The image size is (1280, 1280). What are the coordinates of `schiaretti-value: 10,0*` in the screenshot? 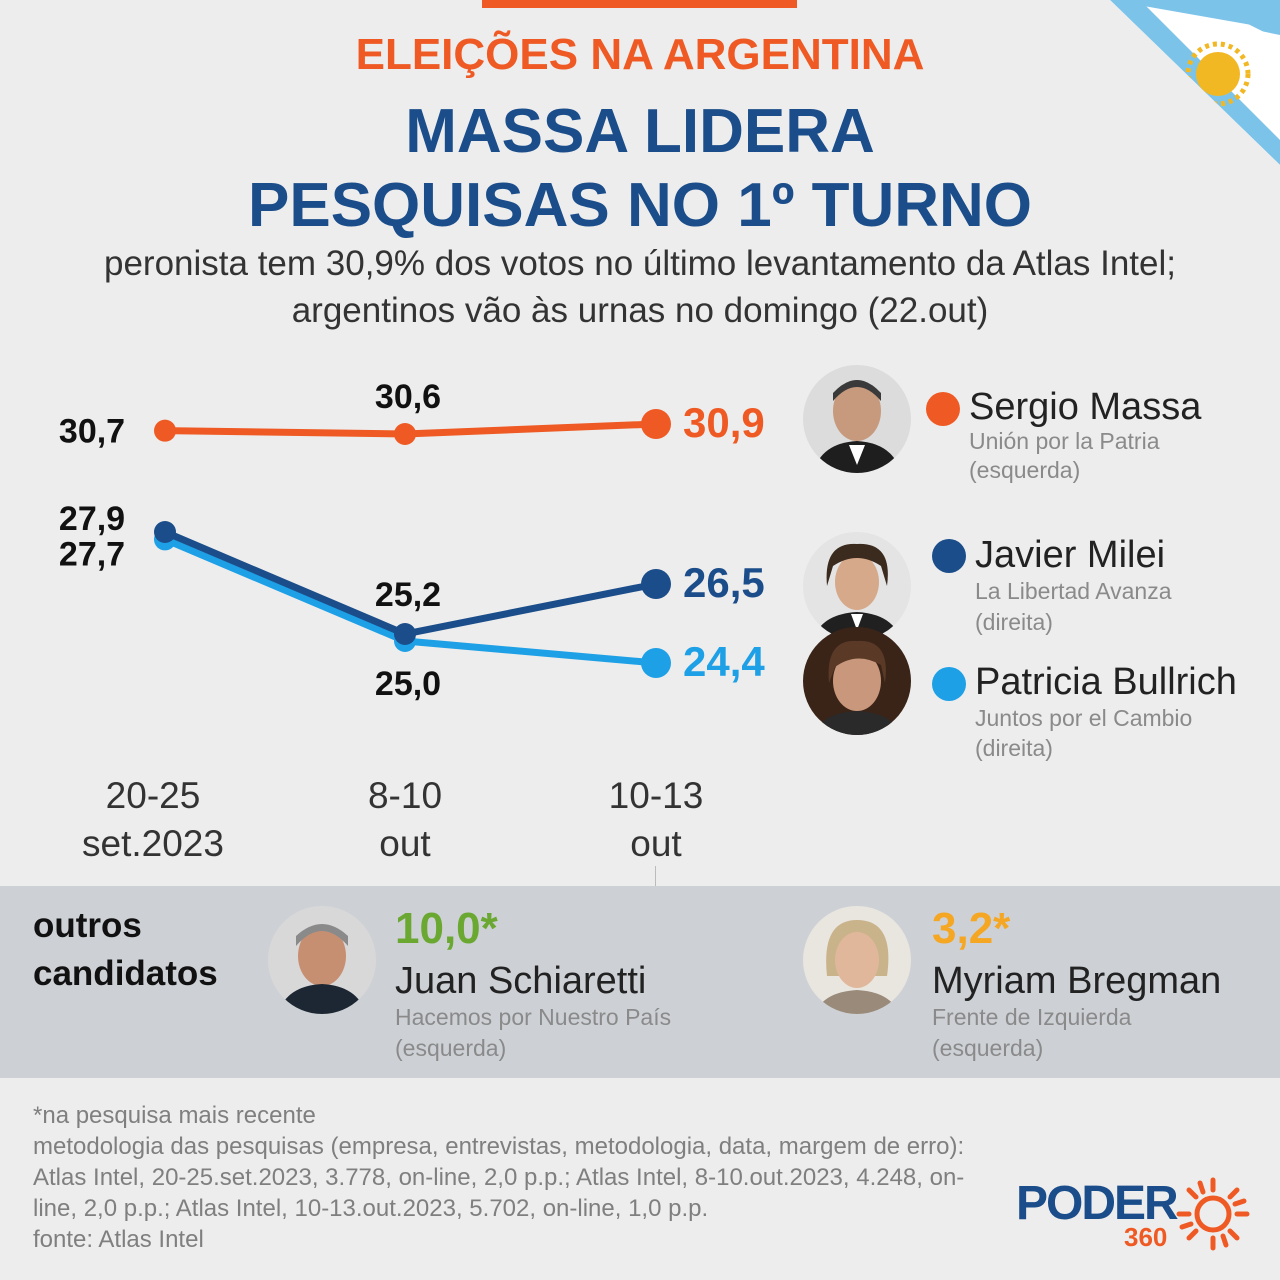 It's located at (446, 928).